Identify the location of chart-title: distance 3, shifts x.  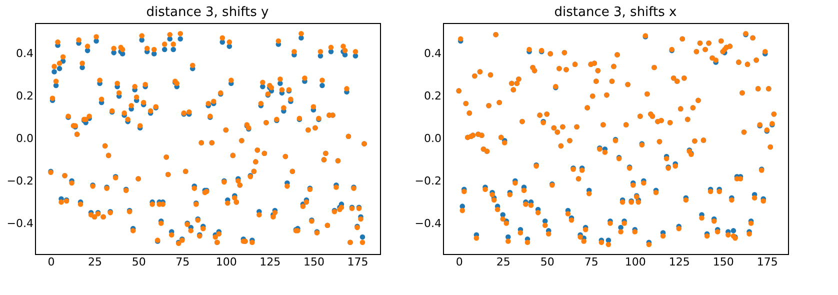
(616, 12).